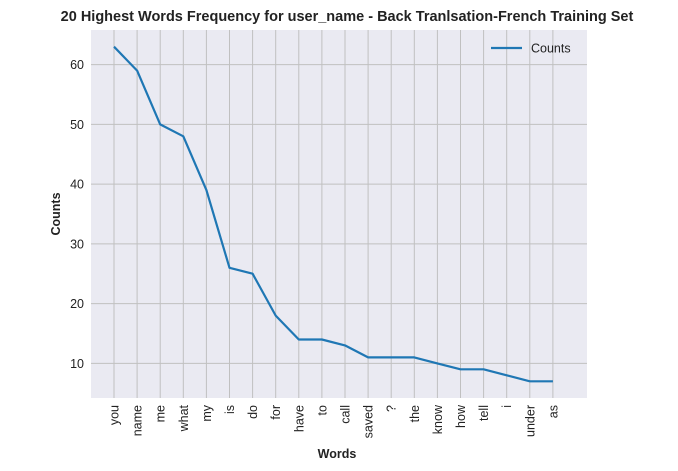  What do you see at coordinates (56, 213) in the screenshot?
I see `y-axis-title: Counts` at bounding box center [56, 213].